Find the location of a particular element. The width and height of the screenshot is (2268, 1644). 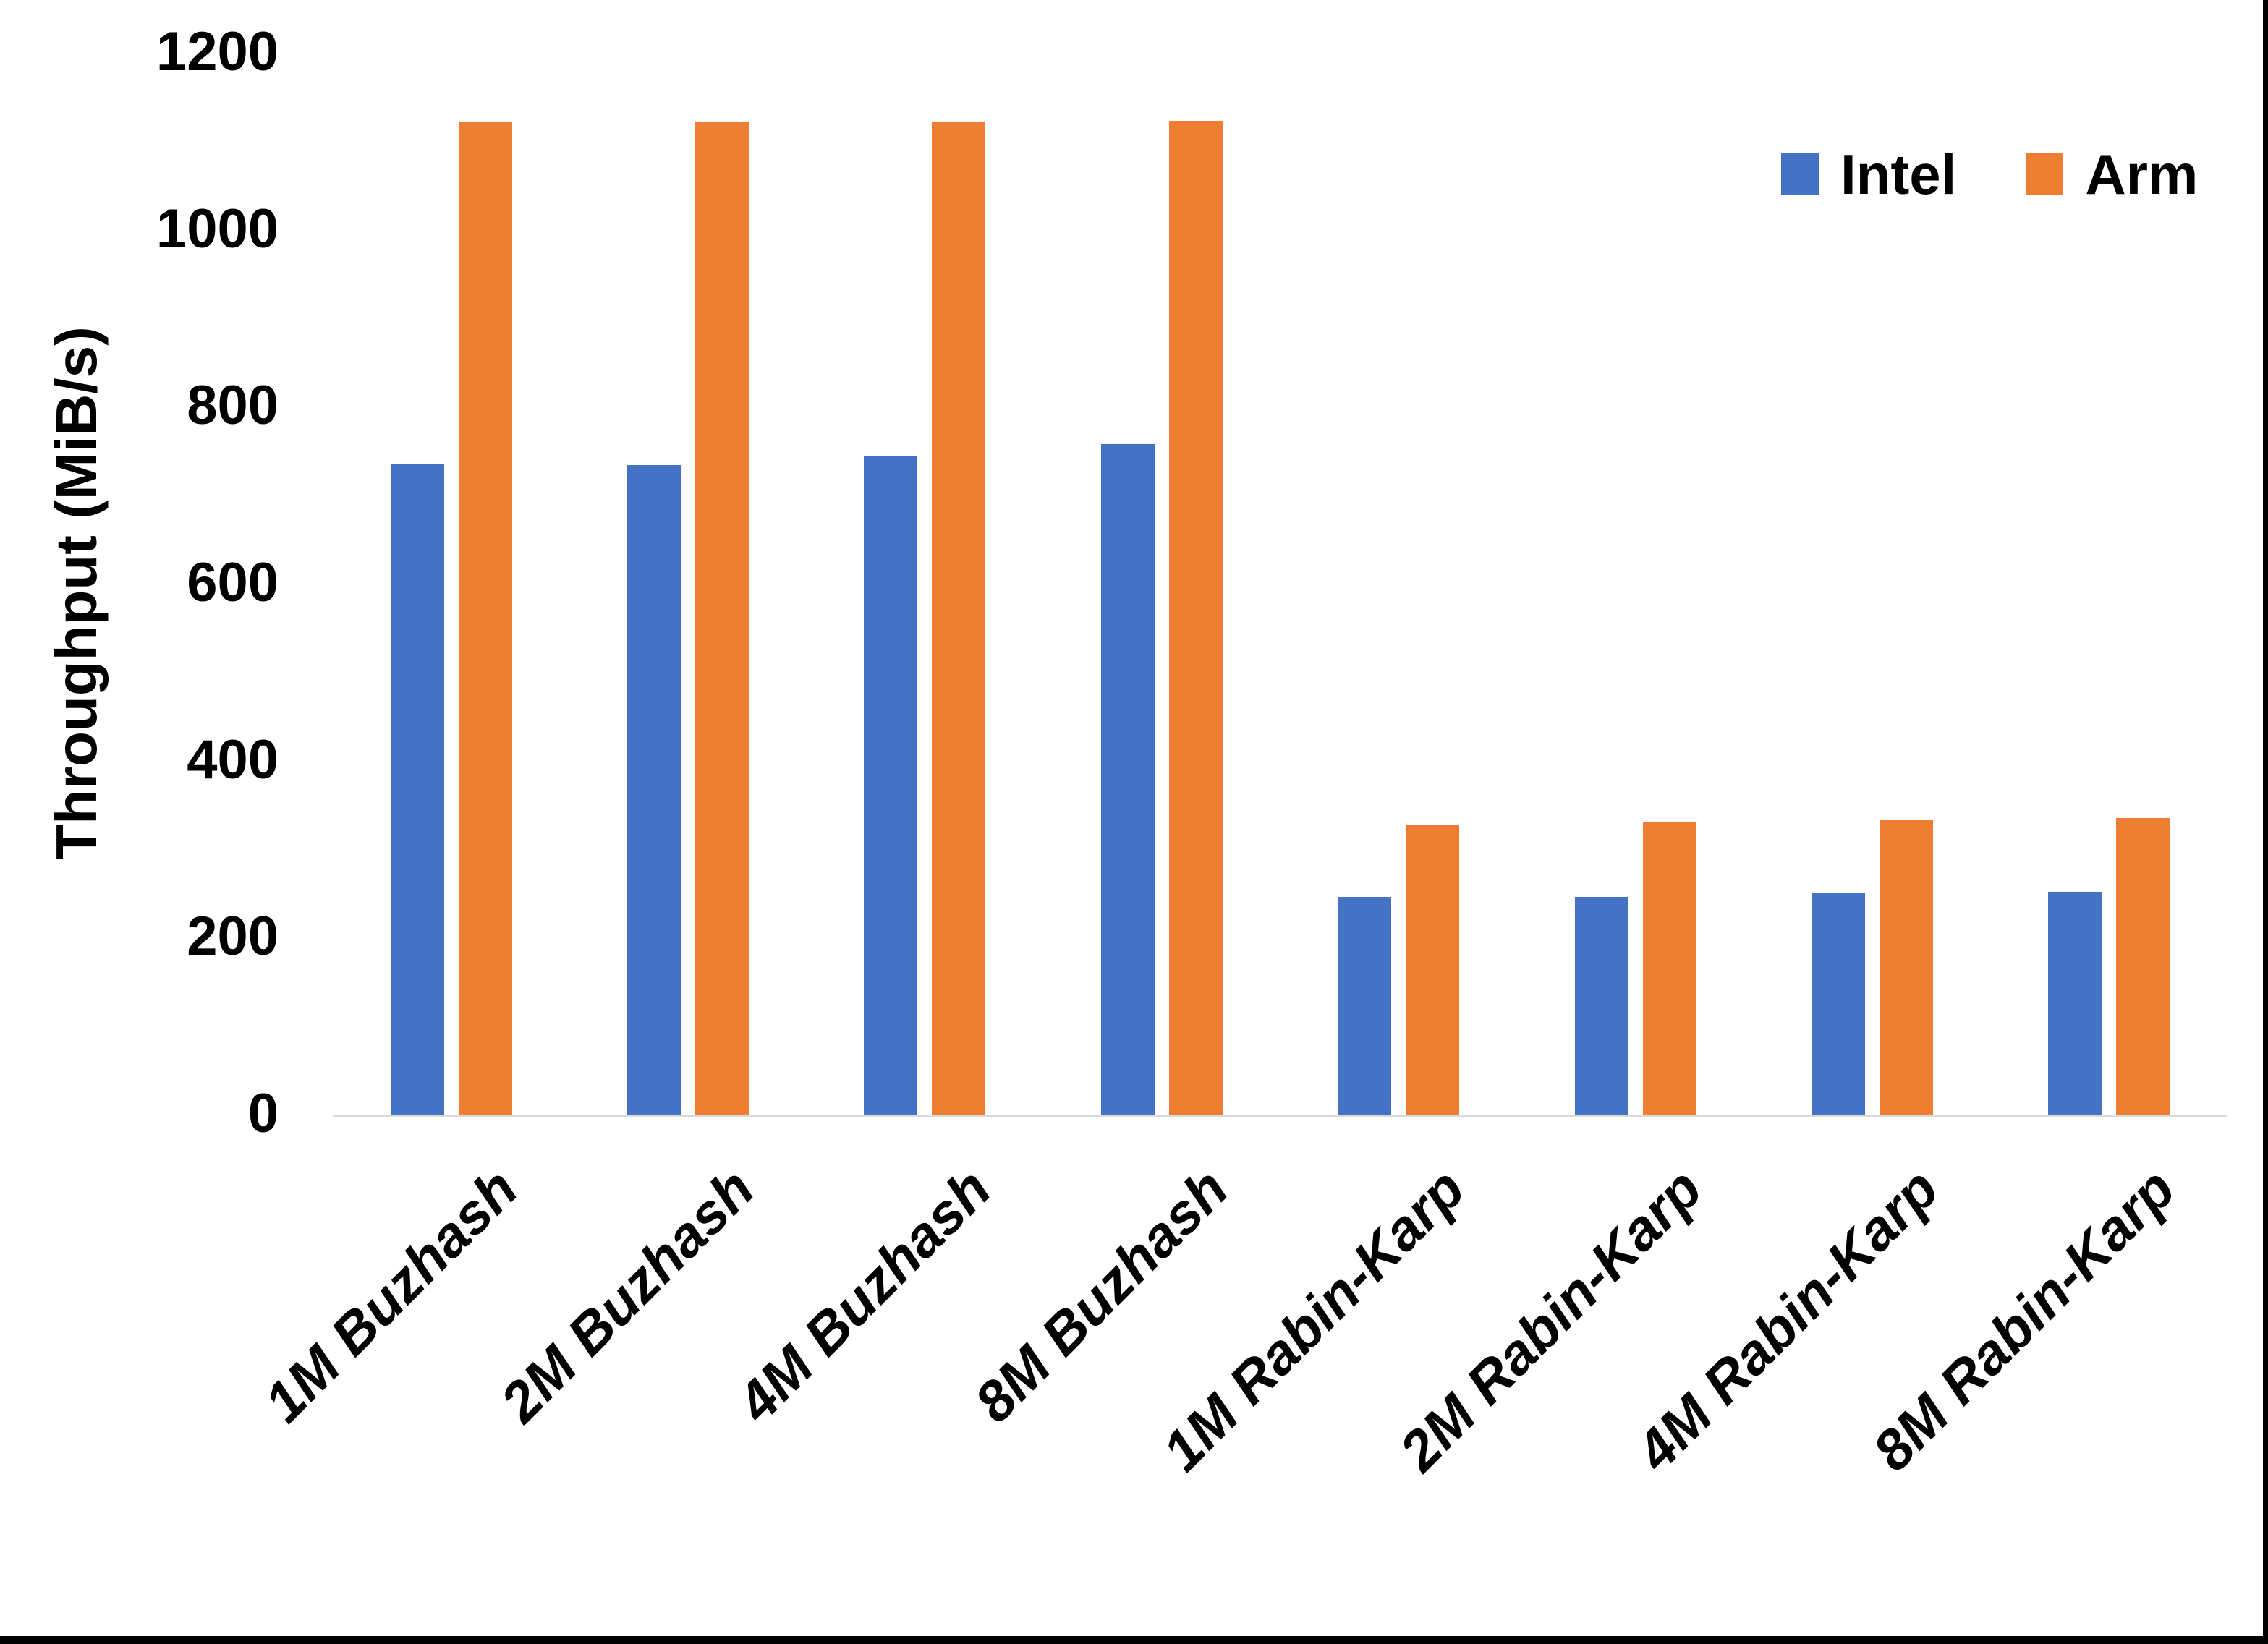

page-right-border is located at coordinates (2265, 822).